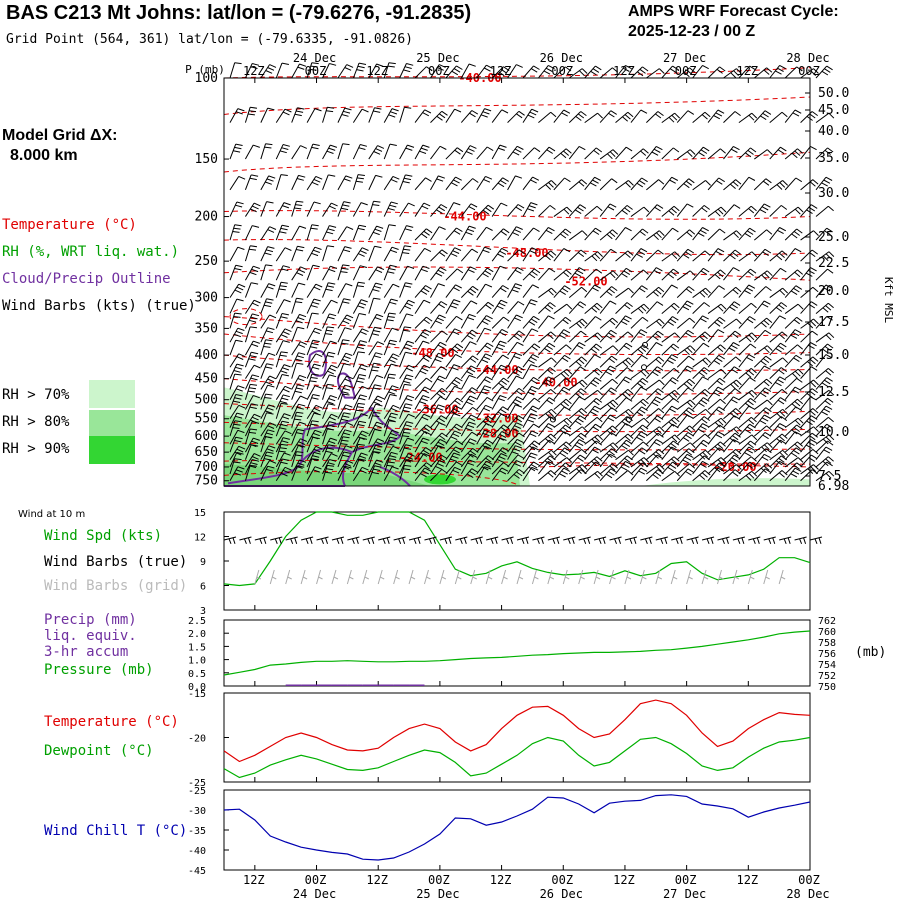 Image resolution: width=900 pixels, height=900 pixels. Describe the element at coordinates (293, 685) in the screenshot. I see `precip-bar` at that location.